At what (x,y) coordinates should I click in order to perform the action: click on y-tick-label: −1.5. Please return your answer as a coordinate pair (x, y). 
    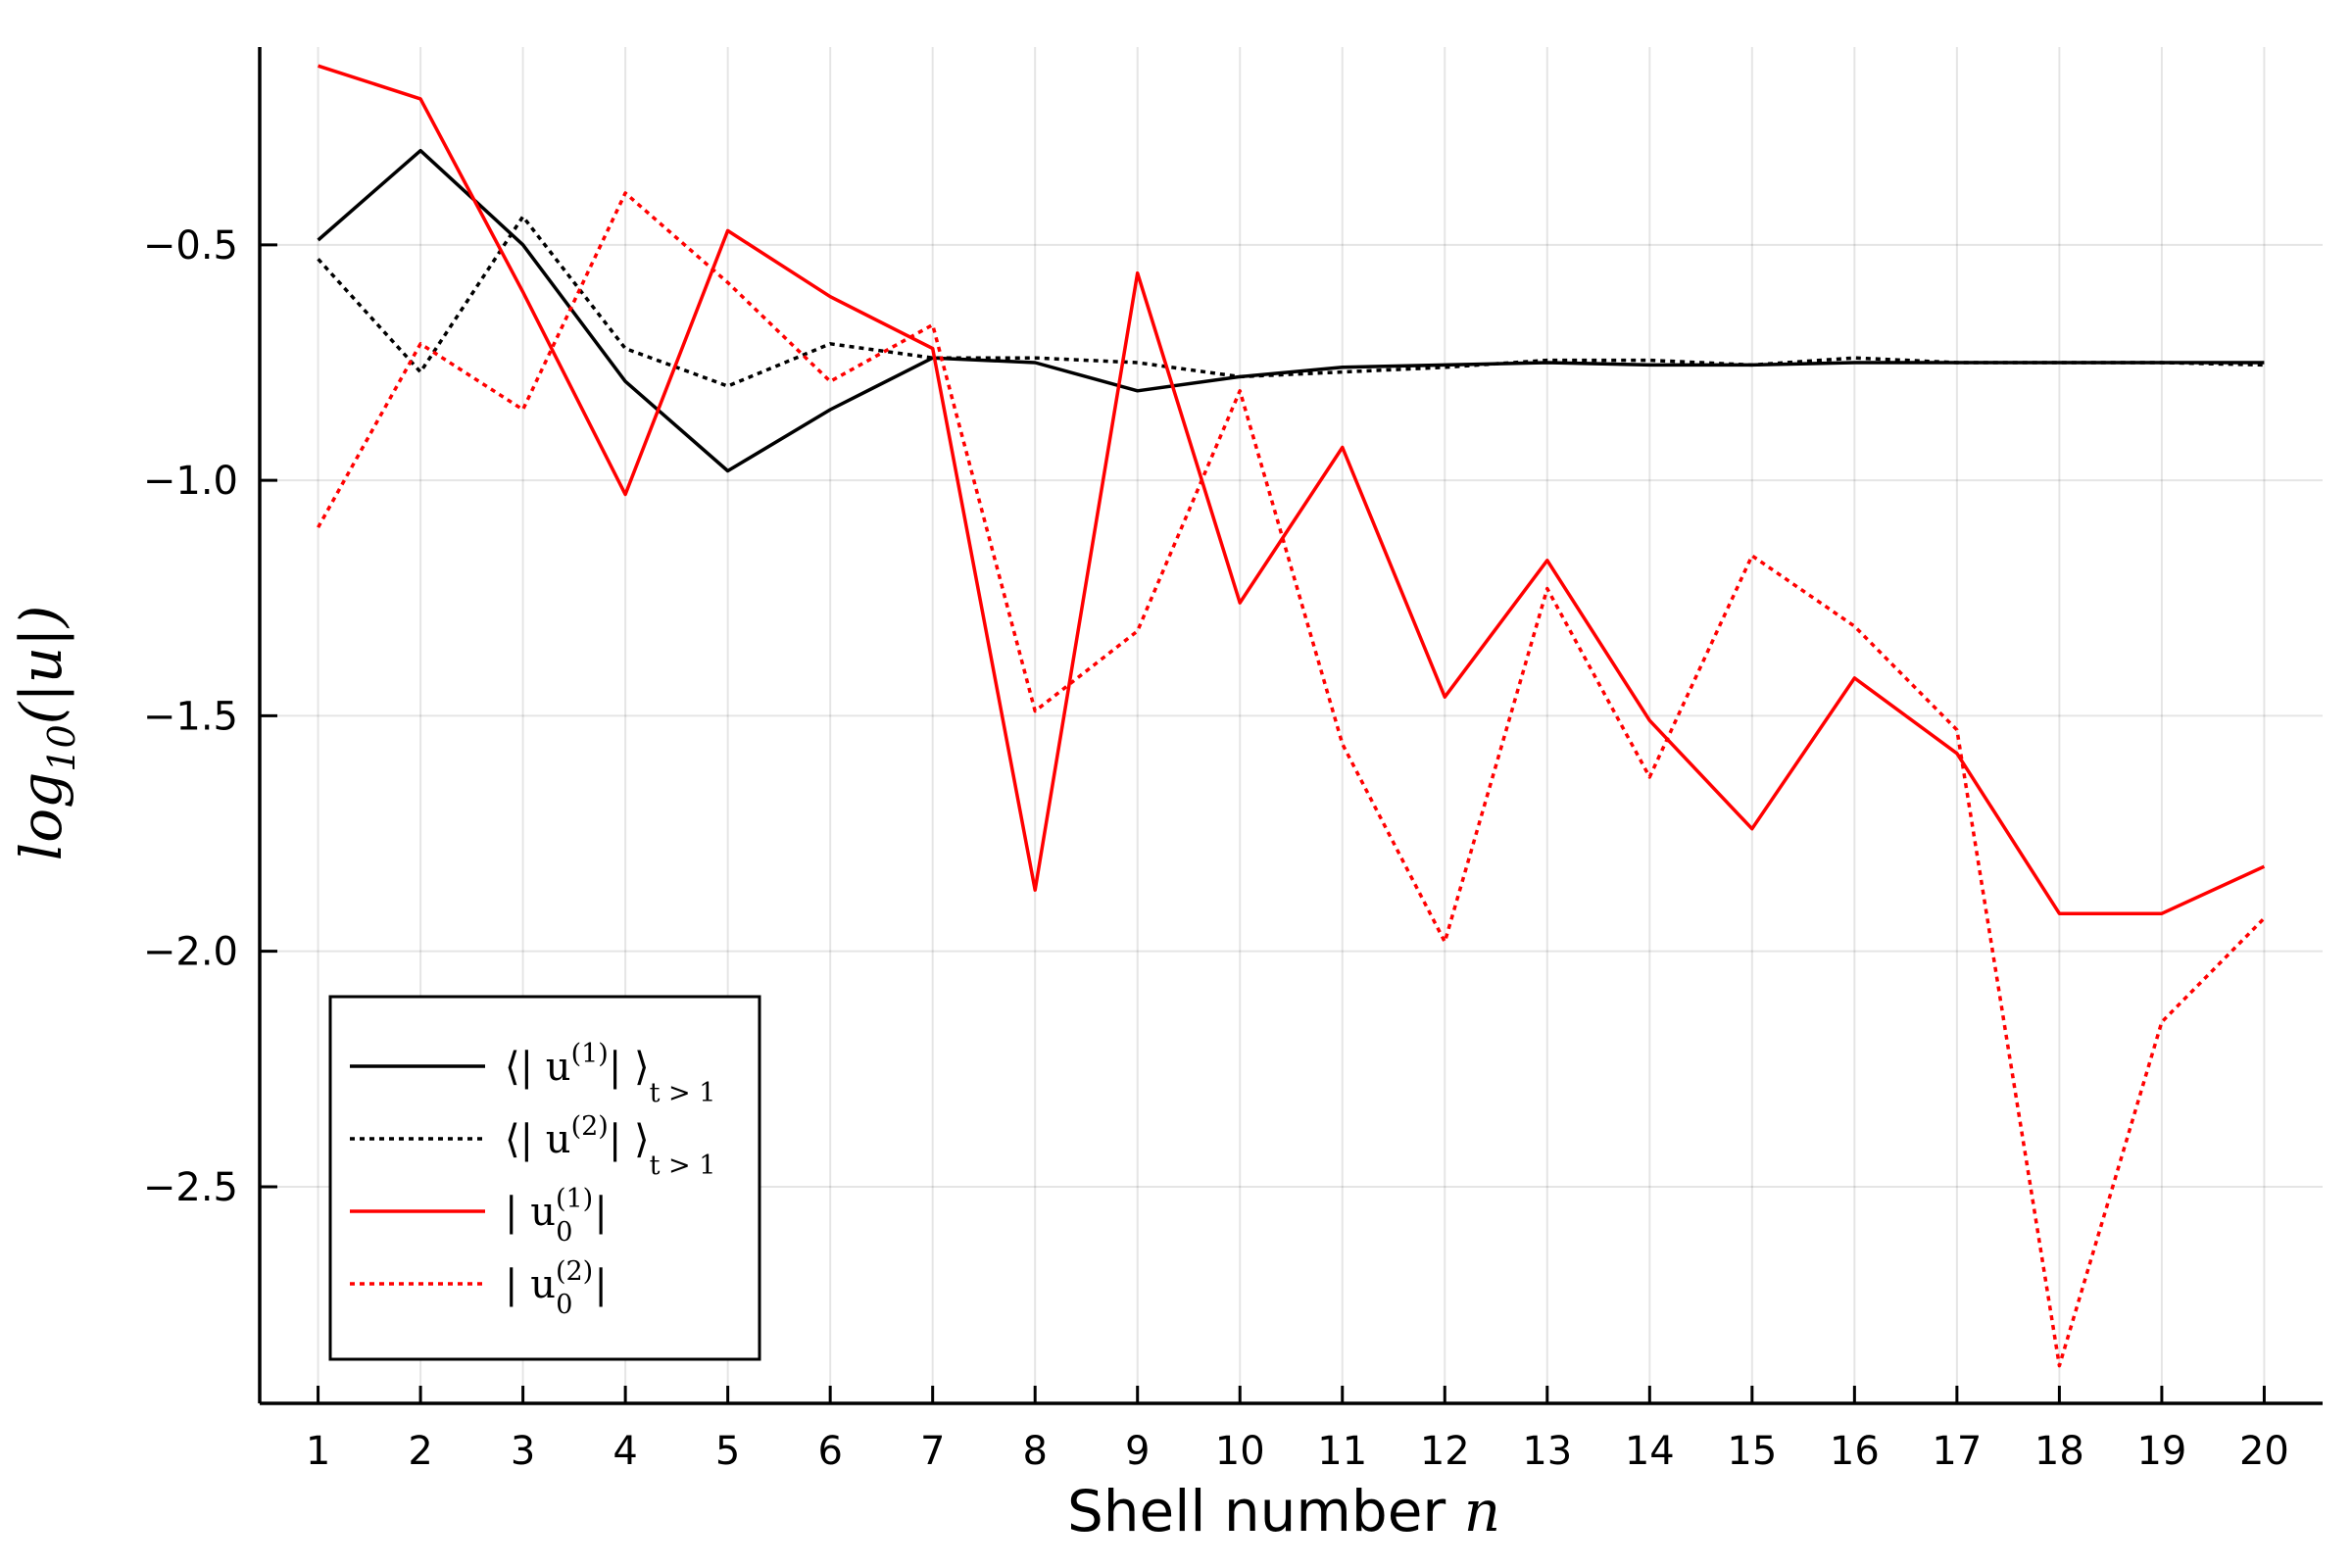
    Looking at the image, I should click on (190, 716).